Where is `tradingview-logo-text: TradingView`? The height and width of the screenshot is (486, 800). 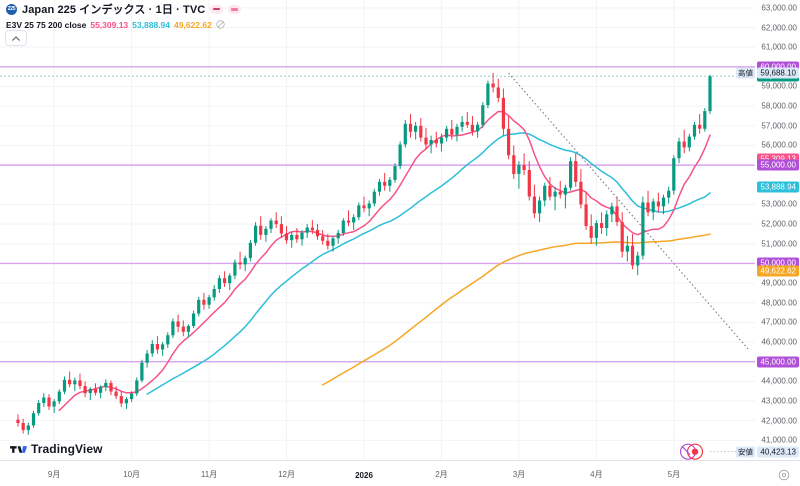
tradingview-logo-text: TradingView is located at coordinates (67, 449).